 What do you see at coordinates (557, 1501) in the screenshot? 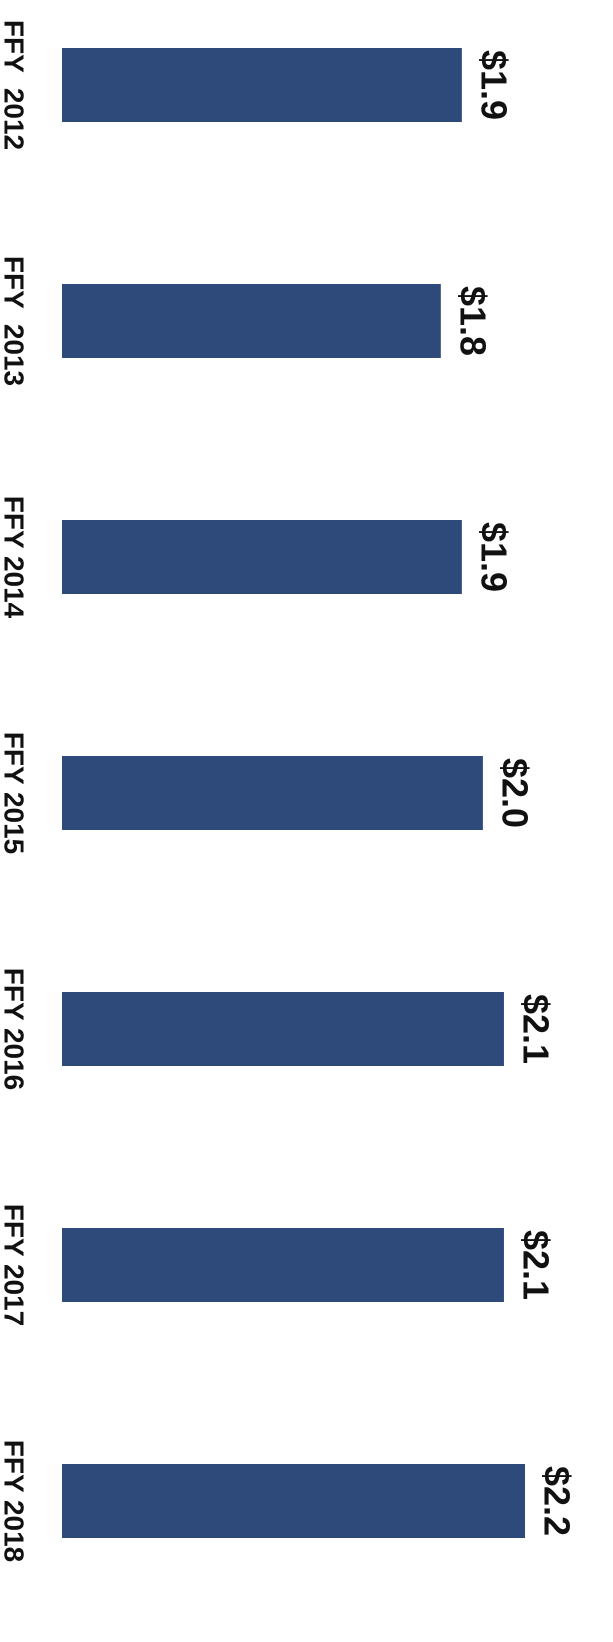
I see `value-label: $2.2` at bounding box center [557, 1501].